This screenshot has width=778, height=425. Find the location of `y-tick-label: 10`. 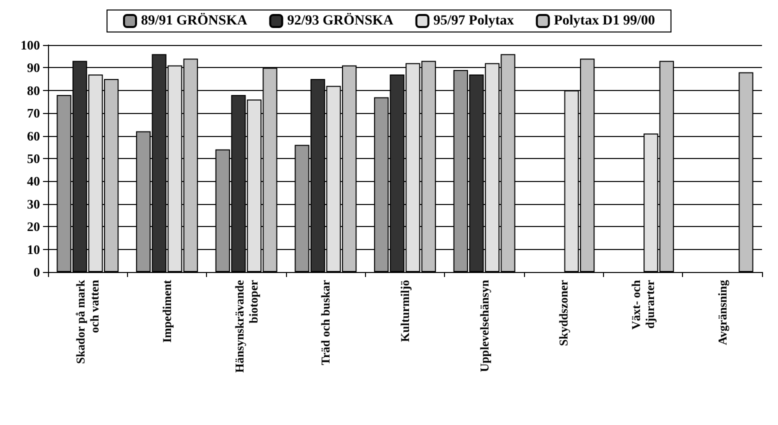

y-tick-label: 10 is located at coordinates (33, 249).